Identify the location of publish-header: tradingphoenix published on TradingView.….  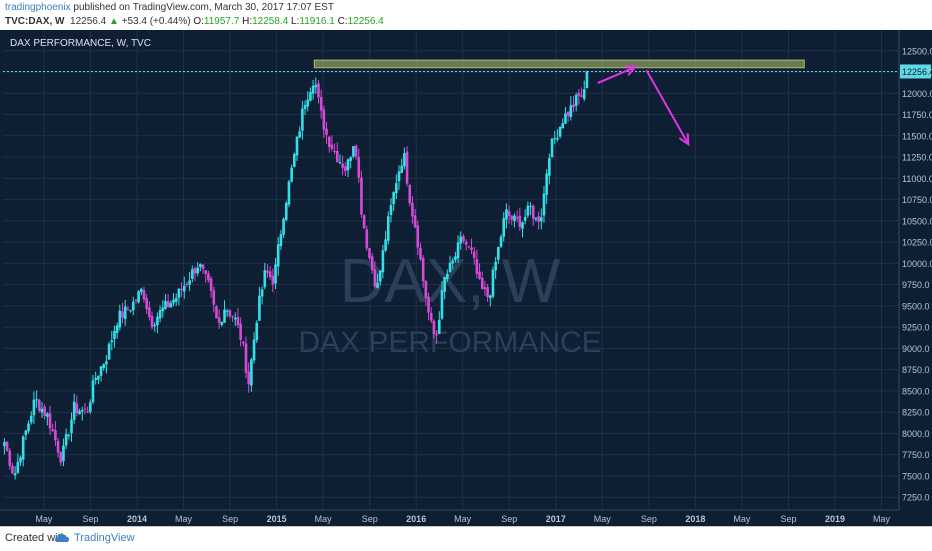
(466, 15).